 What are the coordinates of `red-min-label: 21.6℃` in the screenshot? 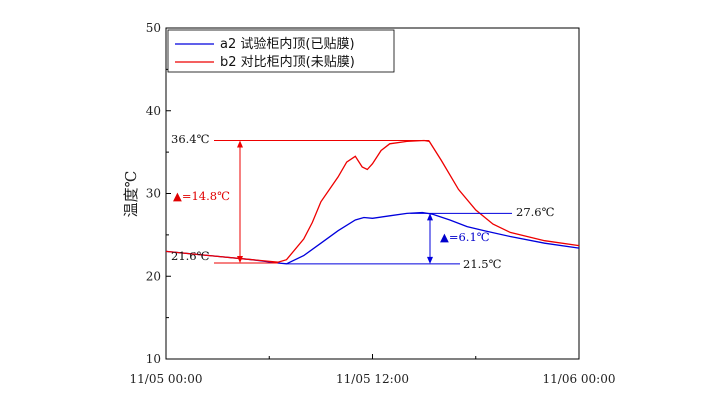 It's located at (190, 256).